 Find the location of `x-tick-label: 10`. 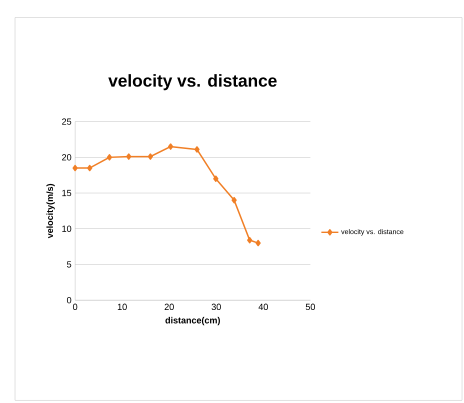

x-tick-label: 10 is located at coordinates (122, 307).